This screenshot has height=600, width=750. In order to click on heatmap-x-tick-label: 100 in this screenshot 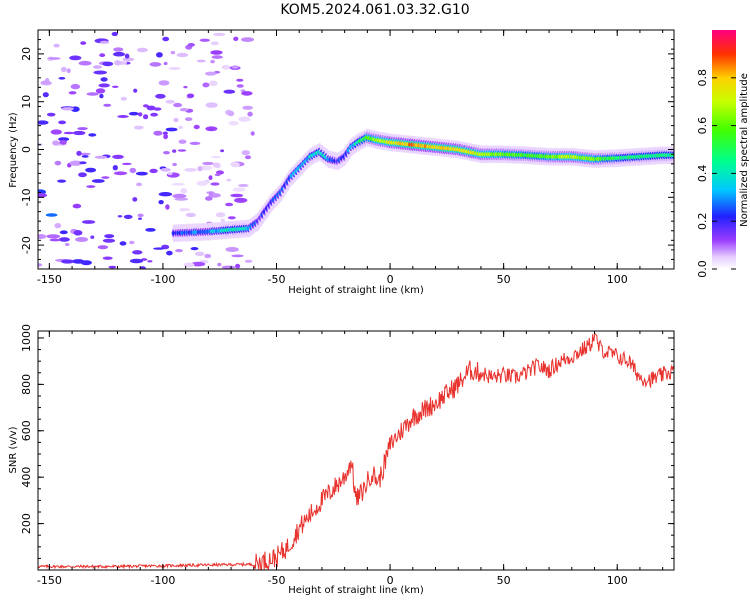, I will do `click(617, 279)`.